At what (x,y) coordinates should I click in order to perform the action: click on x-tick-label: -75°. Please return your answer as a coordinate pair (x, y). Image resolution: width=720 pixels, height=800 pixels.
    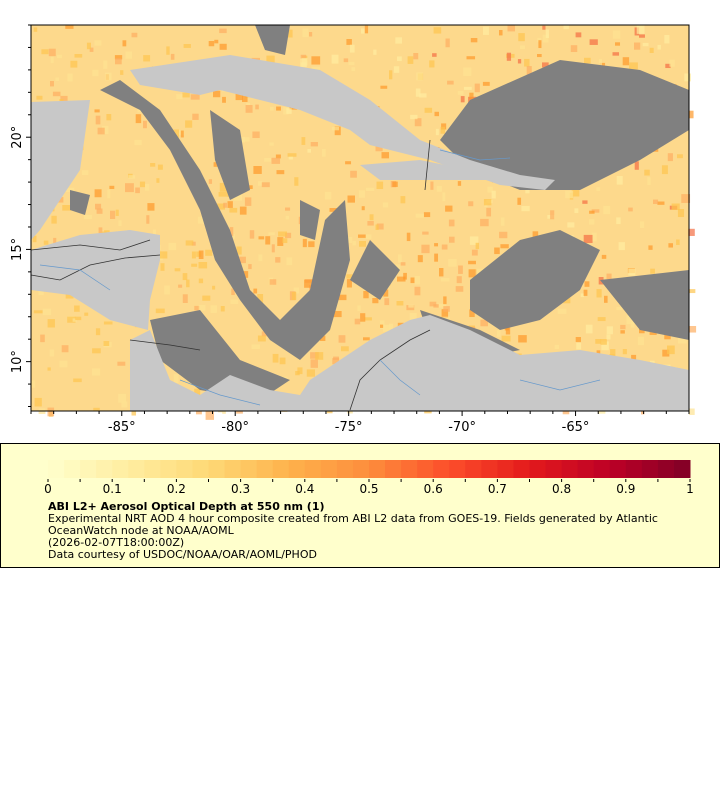
    Looking at the image, I should click on (349, 427).